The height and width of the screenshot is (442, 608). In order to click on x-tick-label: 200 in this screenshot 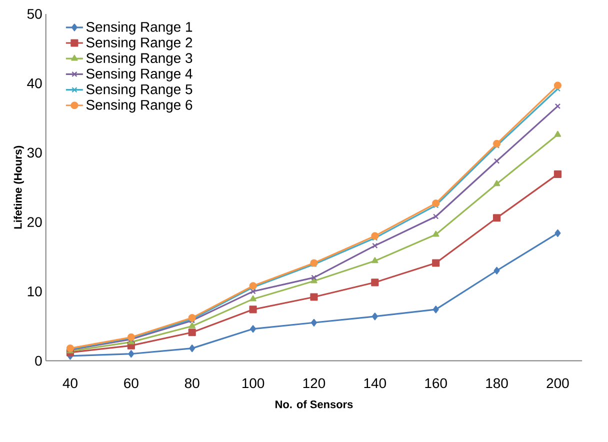, I will do `click(557, 383)`.